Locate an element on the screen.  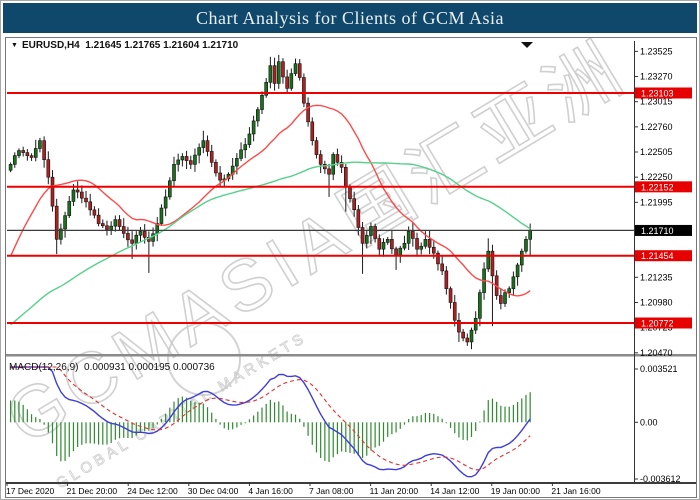
macd-values: 0.000931 0.000195 0.000736 is located at coordinates (149, 367).